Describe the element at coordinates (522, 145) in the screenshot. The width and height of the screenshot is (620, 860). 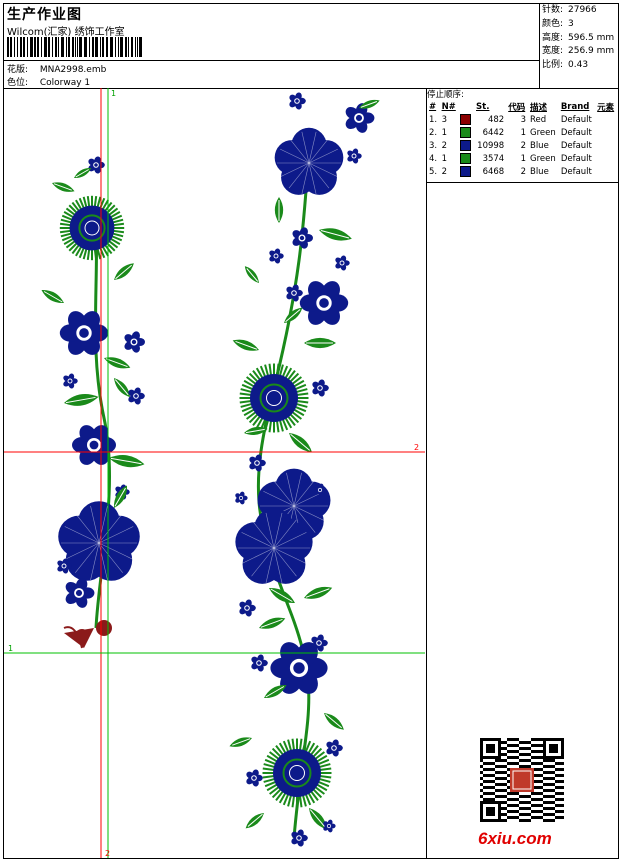
I see `table-row: 3. 2 10998 2 Blue Default` at that location.